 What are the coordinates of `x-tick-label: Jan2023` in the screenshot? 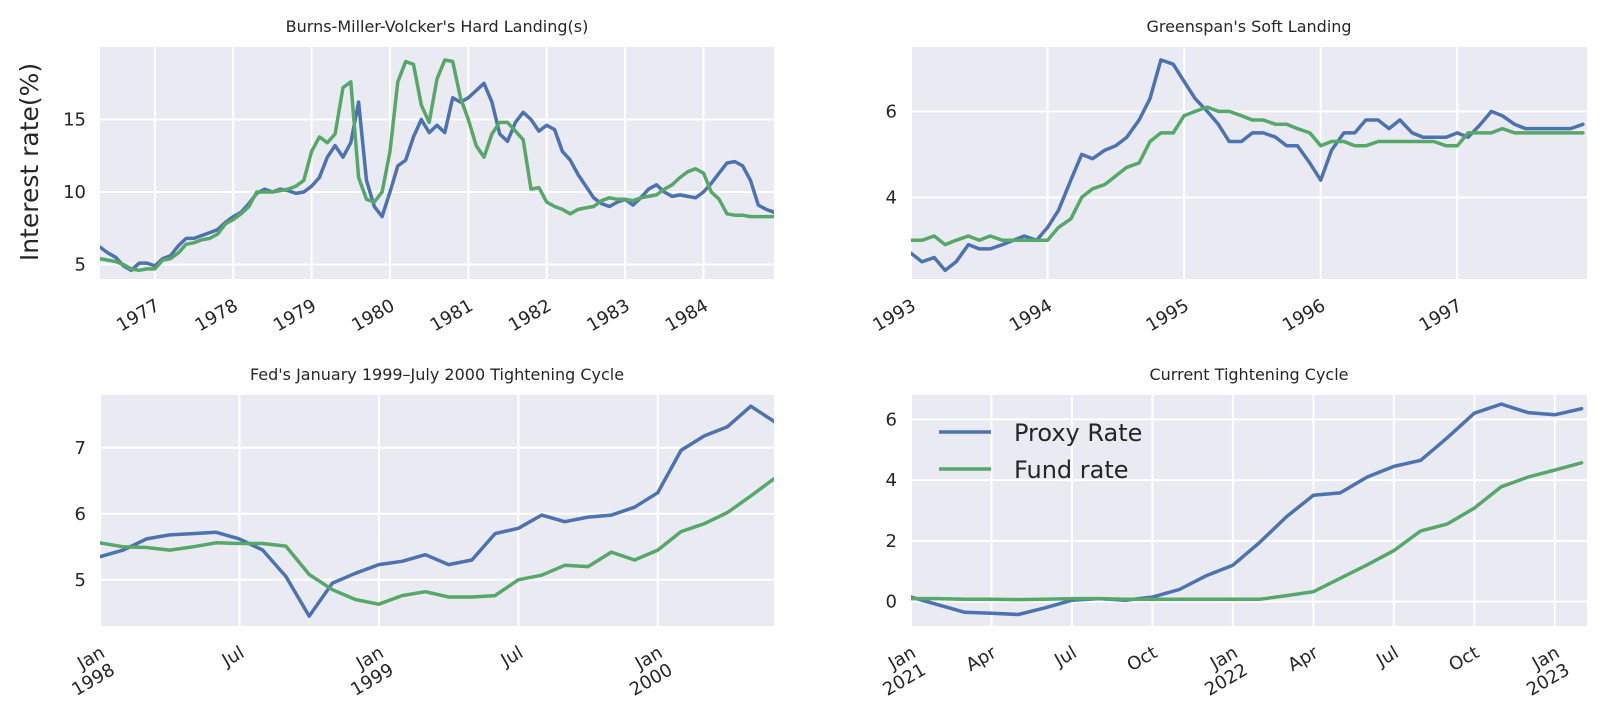 It's located at (1543, 671).